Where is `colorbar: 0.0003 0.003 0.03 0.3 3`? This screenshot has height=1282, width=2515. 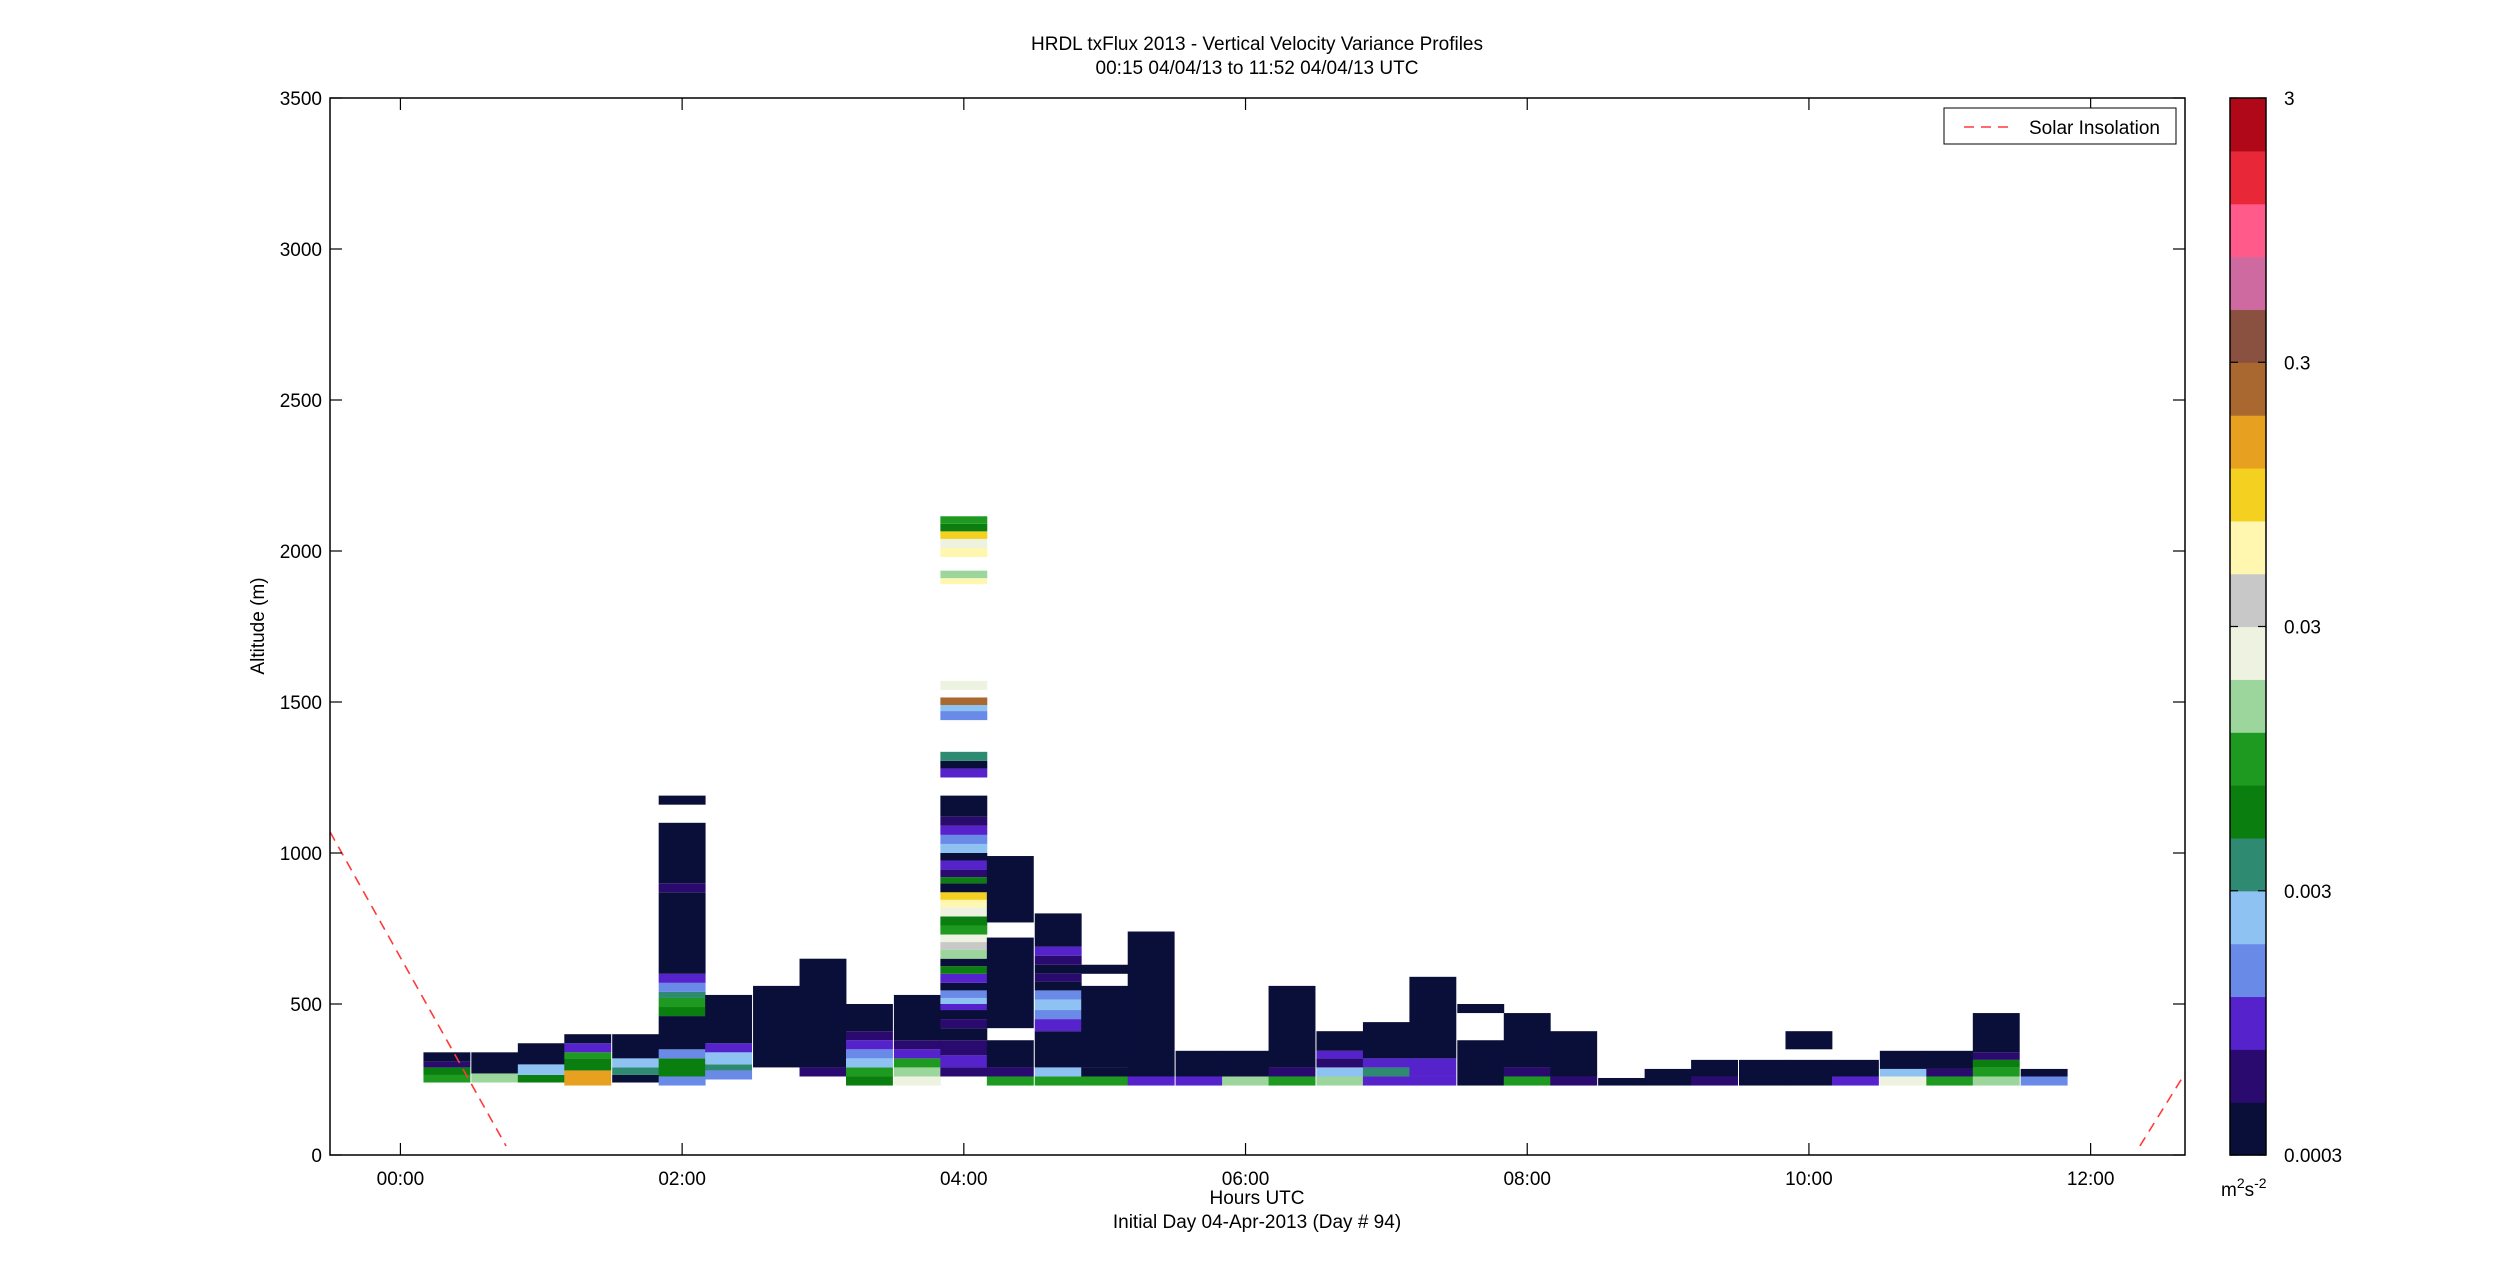 colorbar: 0.0003 0.003 0.03 0.3 3 is located at coordinates (2285, 628).